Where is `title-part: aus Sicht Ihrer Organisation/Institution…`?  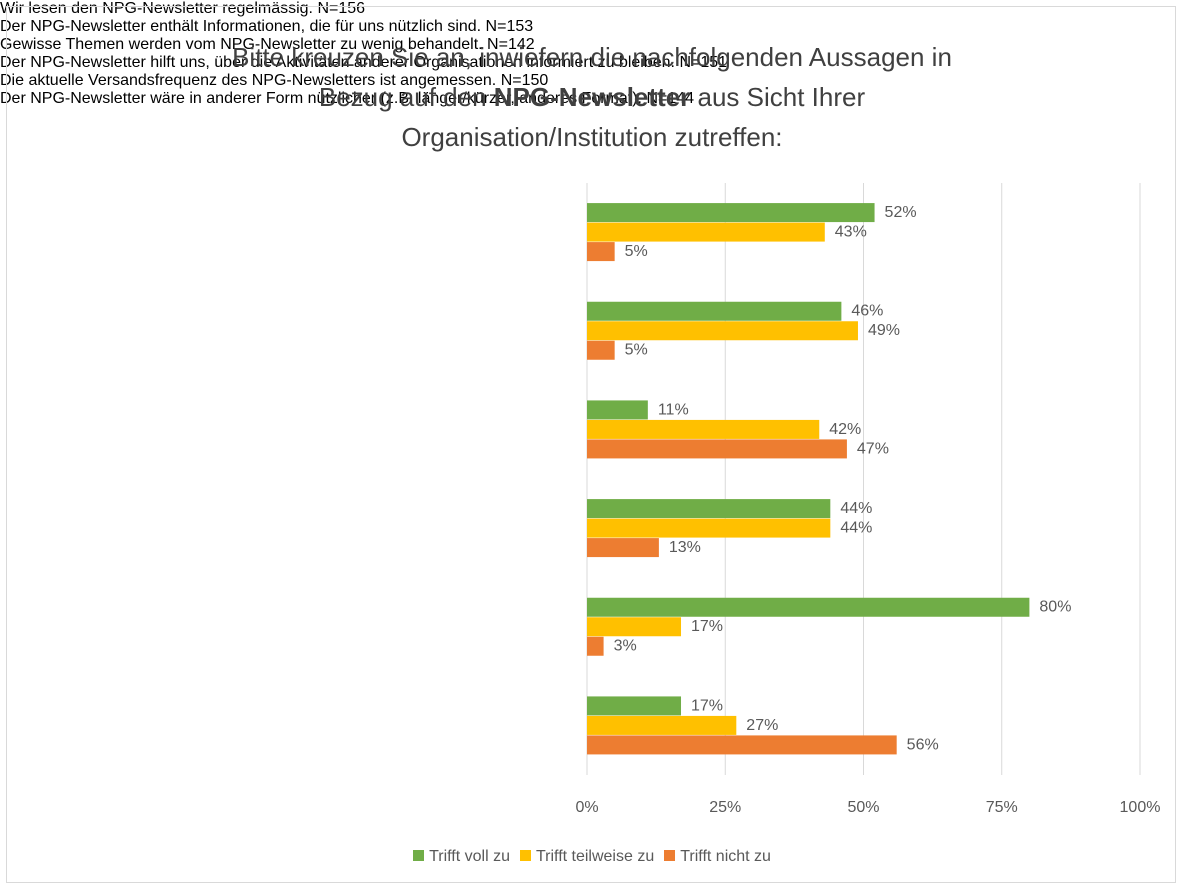 title-part: aus Sicht Ihrer Organisation/Institution… is located at coordinates (633, 117).